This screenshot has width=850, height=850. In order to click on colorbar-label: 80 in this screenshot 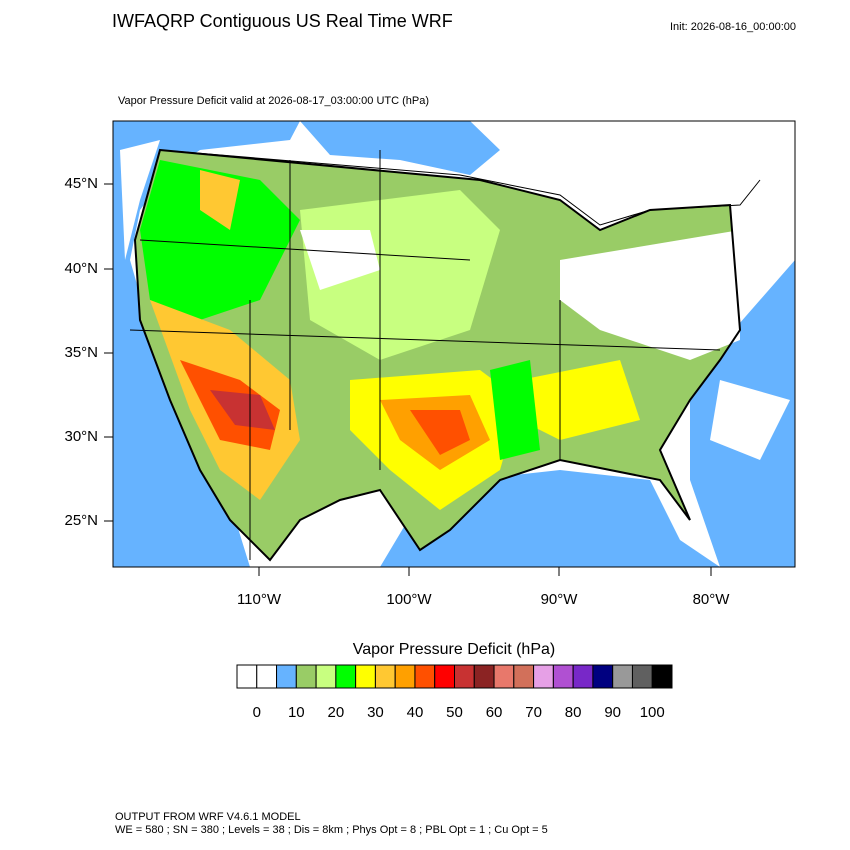, I will do `click(573, 712)`.